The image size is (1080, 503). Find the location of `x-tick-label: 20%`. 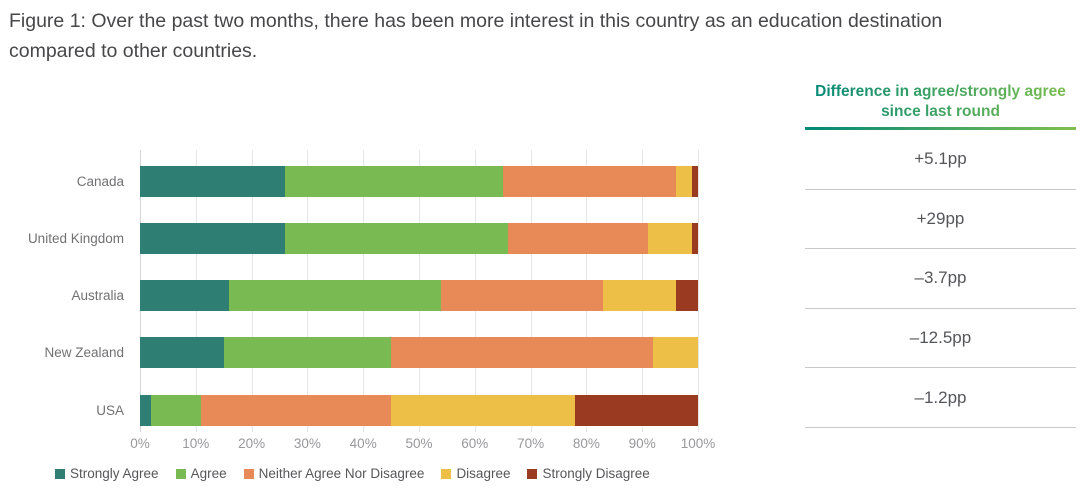

x-tick-label: 20% is located at coordinates (252, 443).